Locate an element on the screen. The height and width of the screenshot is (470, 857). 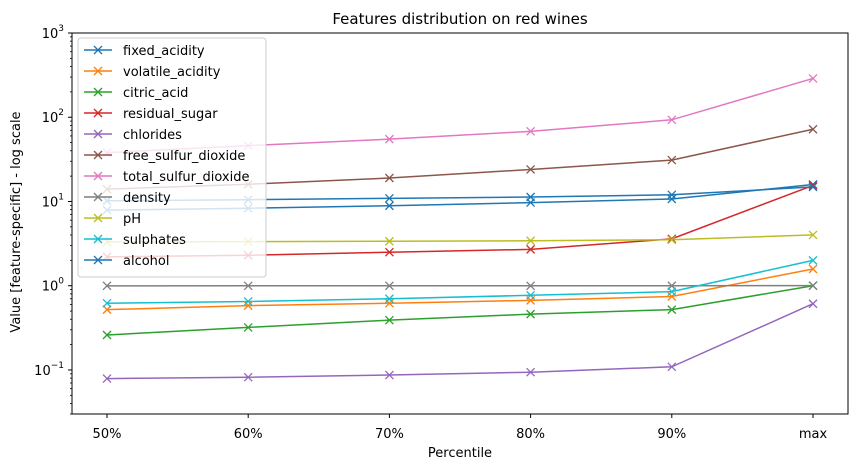
series-line-sulphates is located at coordinates (460, 281).